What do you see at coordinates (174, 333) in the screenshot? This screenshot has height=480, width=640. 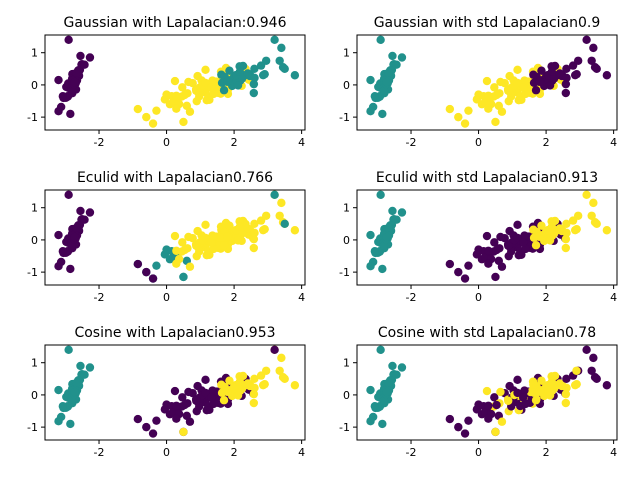 I see `subplot-title: Cosine with Lapalacian0.953` at bounding box center [174, 333].